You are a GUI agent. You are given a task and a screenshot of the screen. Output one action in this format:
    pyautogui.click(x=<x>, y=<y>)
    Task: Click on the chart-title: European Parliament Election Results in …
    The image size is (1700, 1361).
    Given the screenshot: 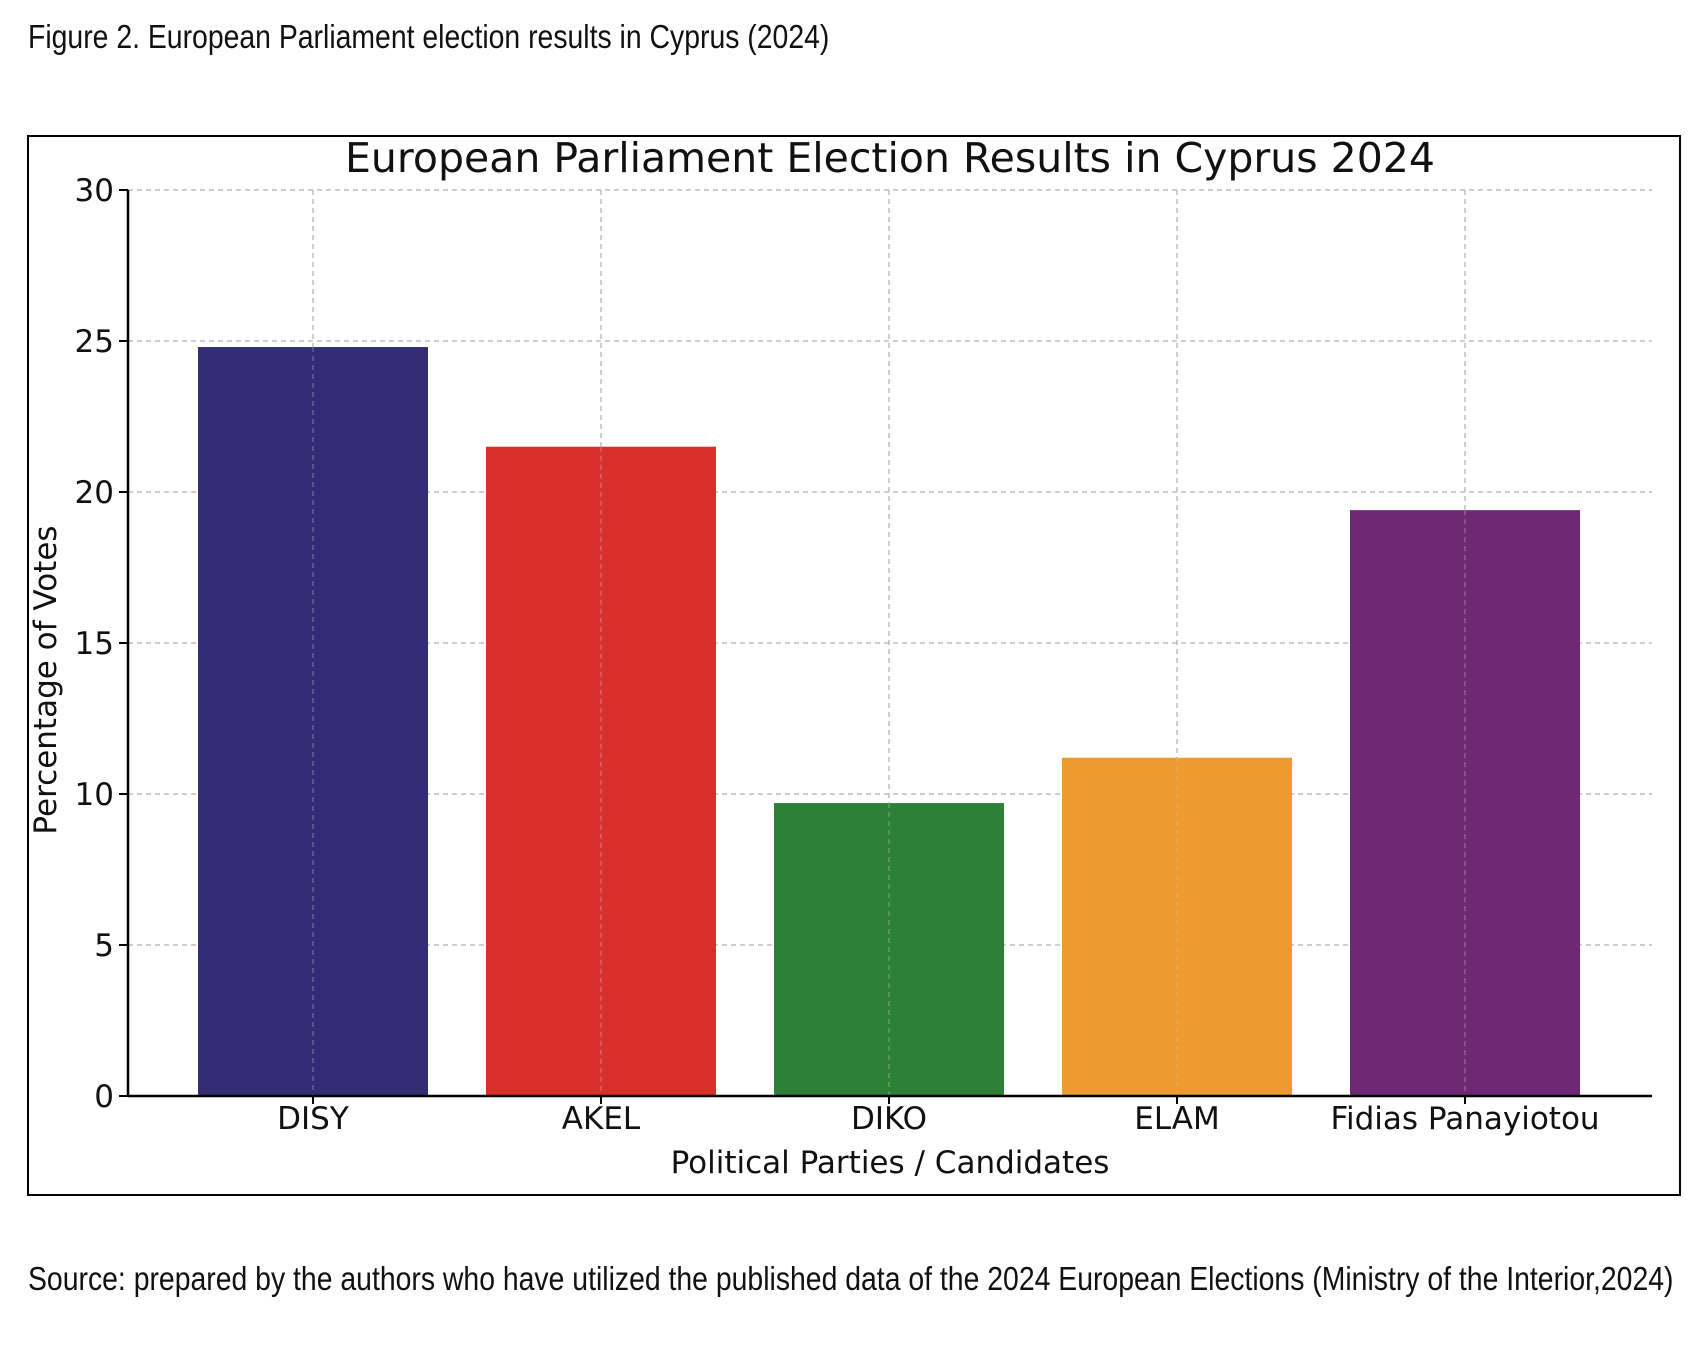 What is the action you would take?
    pyautogui.click(x=890, y=158)
    